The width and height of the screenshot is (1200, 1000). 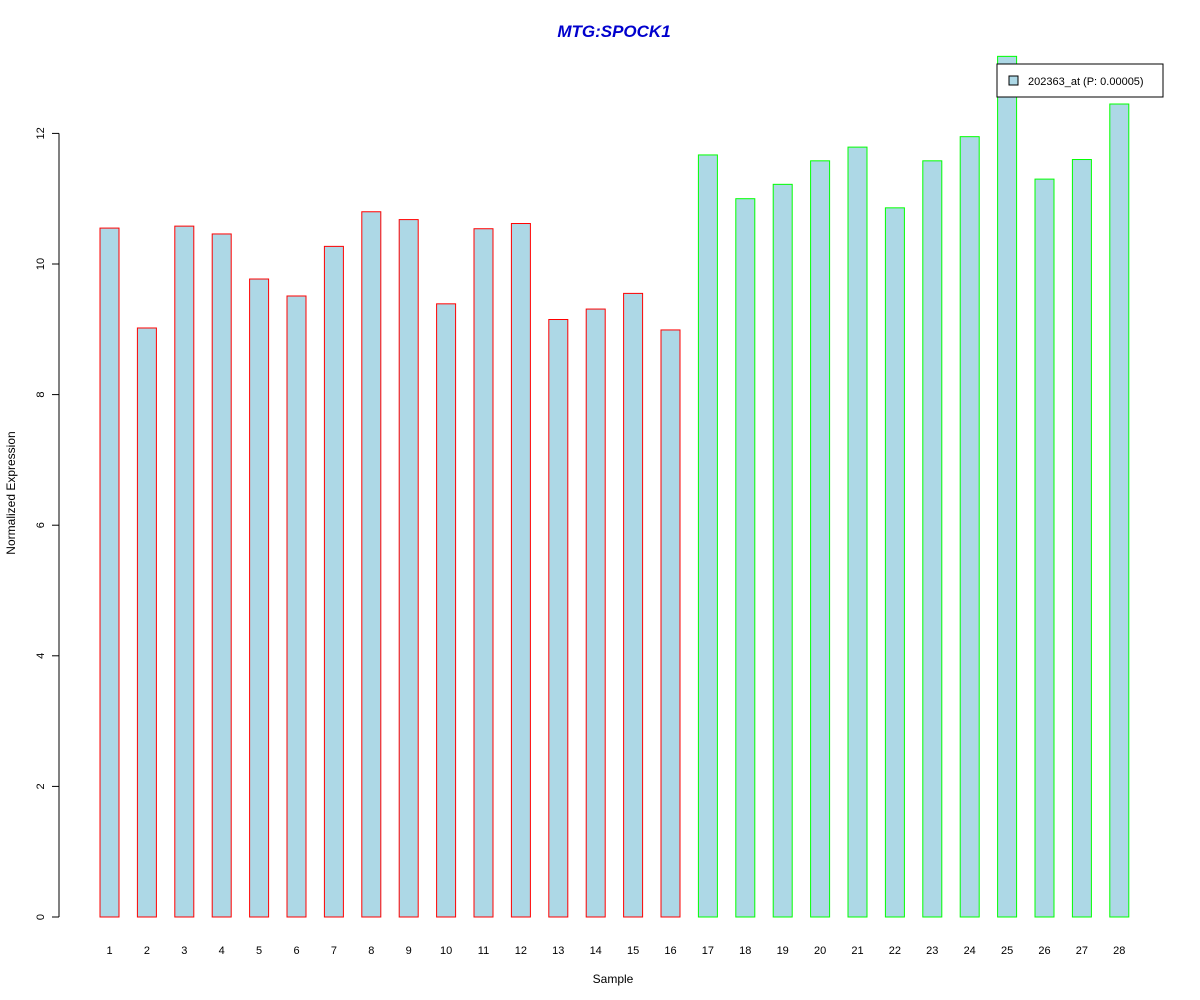 What do you see at coordinates (970, 951) in the screenshot?
I see `x-tick-label: 24` at bounding box center [970, 951].